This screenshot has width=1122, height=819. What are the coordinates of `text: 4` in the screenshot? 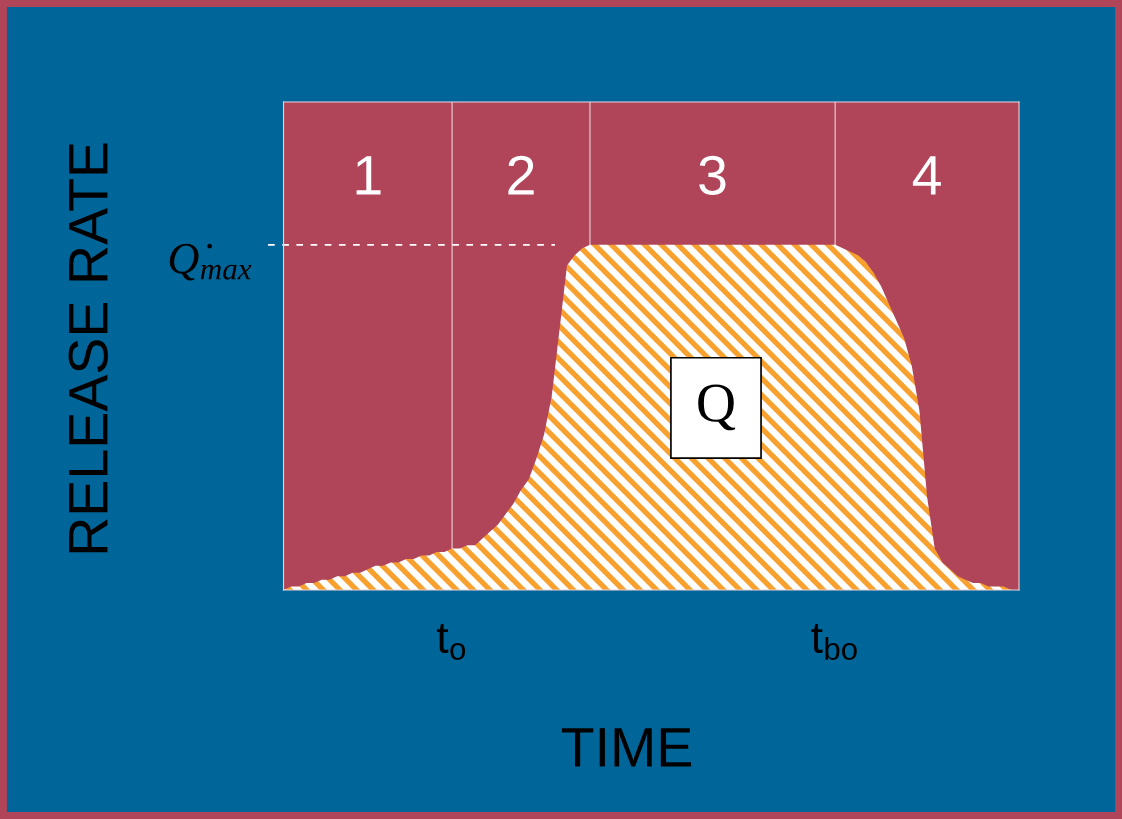 It's located at (926, 175).